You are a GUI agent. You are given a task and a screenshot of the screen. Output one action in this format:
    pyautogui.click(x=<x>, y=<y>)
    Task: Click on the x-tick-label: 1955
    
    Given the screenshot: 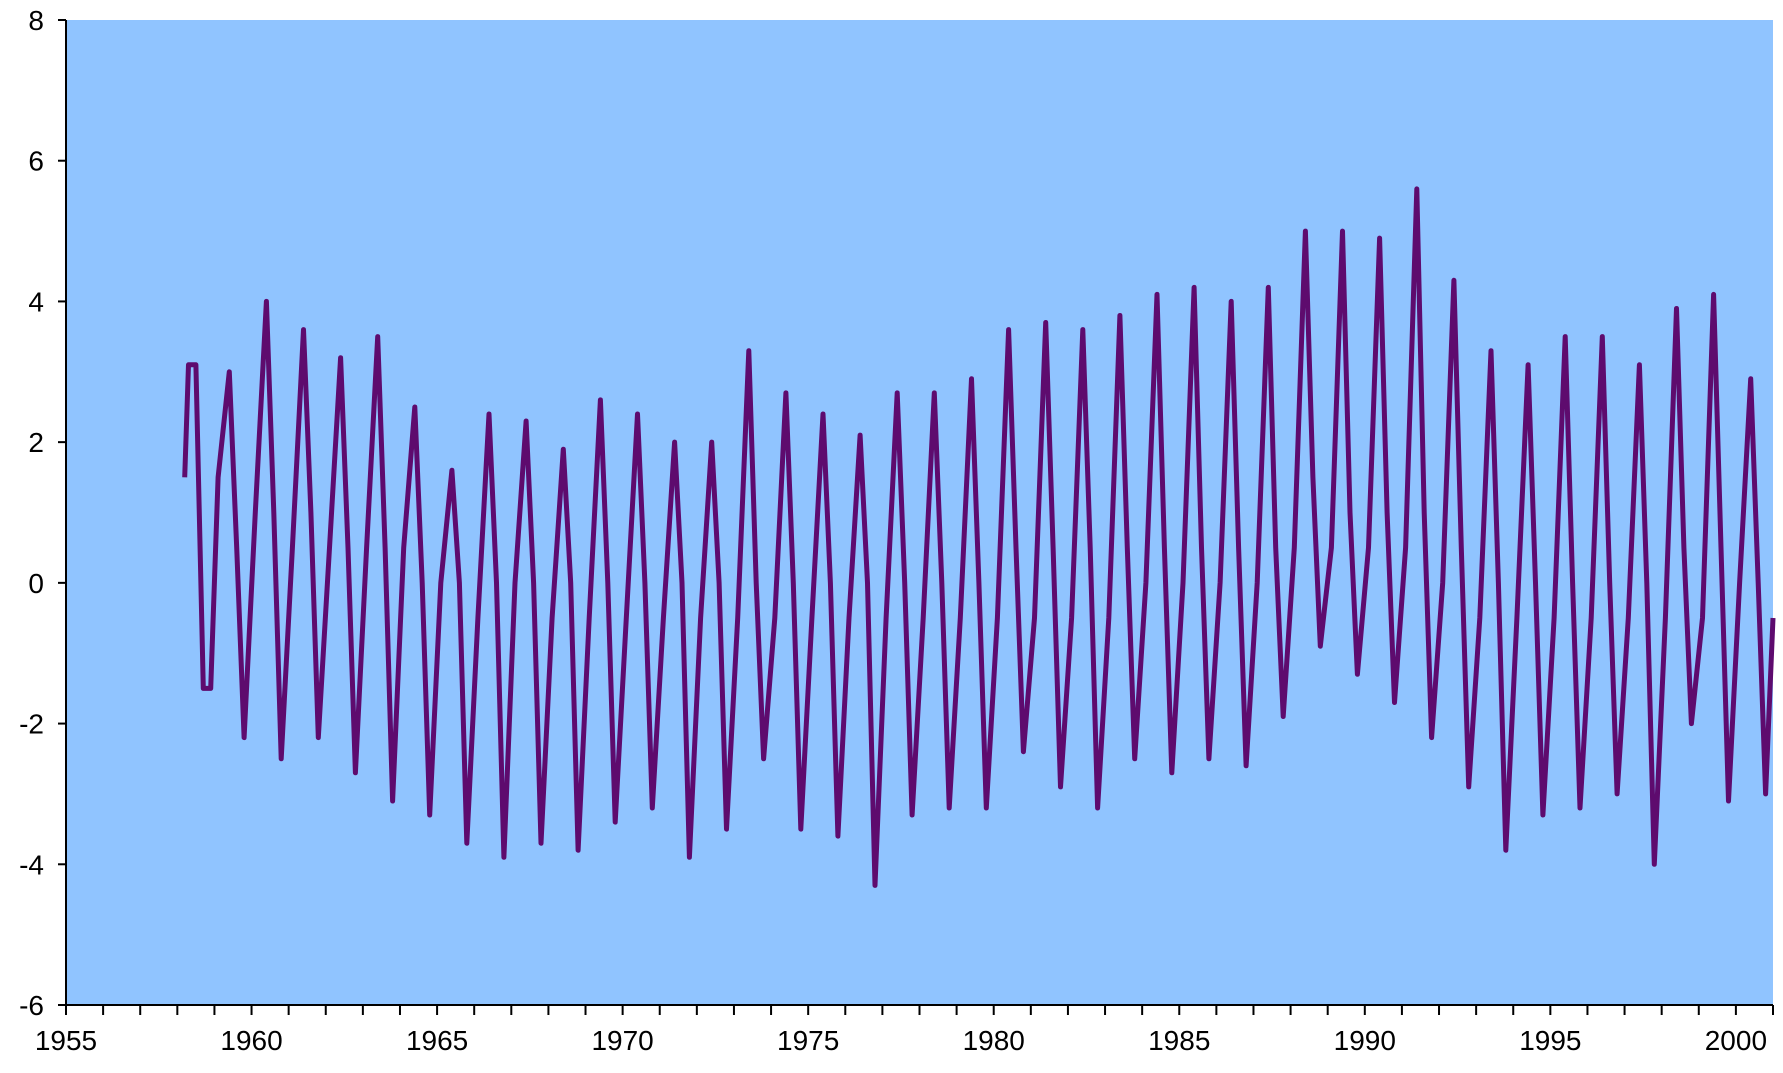 What is the action you would take?
    pyautogui.click(x=66, y=1040)
    